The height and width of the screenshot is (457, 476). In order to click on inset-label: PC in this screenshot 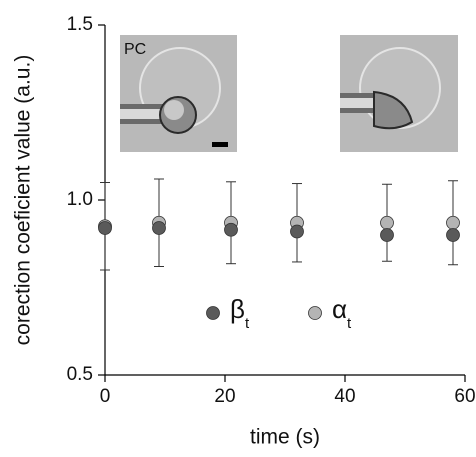, I will do `click(135, 49)`.